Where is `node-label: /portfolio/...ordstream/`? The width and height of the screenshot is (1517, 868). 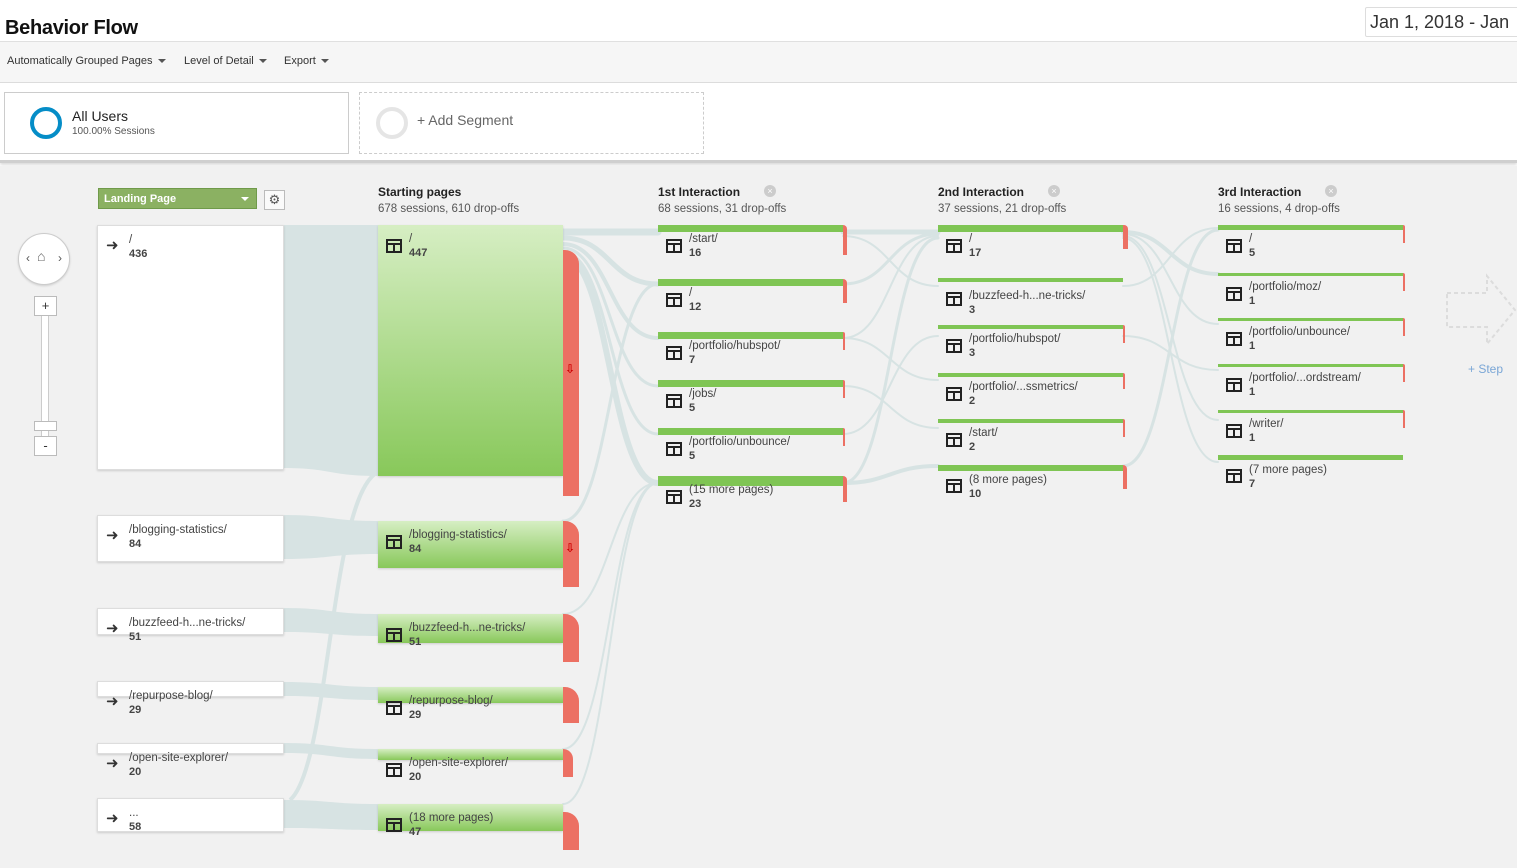 node-label: /portfolio/...ordstream/ is located at coordinates (1305, 378).